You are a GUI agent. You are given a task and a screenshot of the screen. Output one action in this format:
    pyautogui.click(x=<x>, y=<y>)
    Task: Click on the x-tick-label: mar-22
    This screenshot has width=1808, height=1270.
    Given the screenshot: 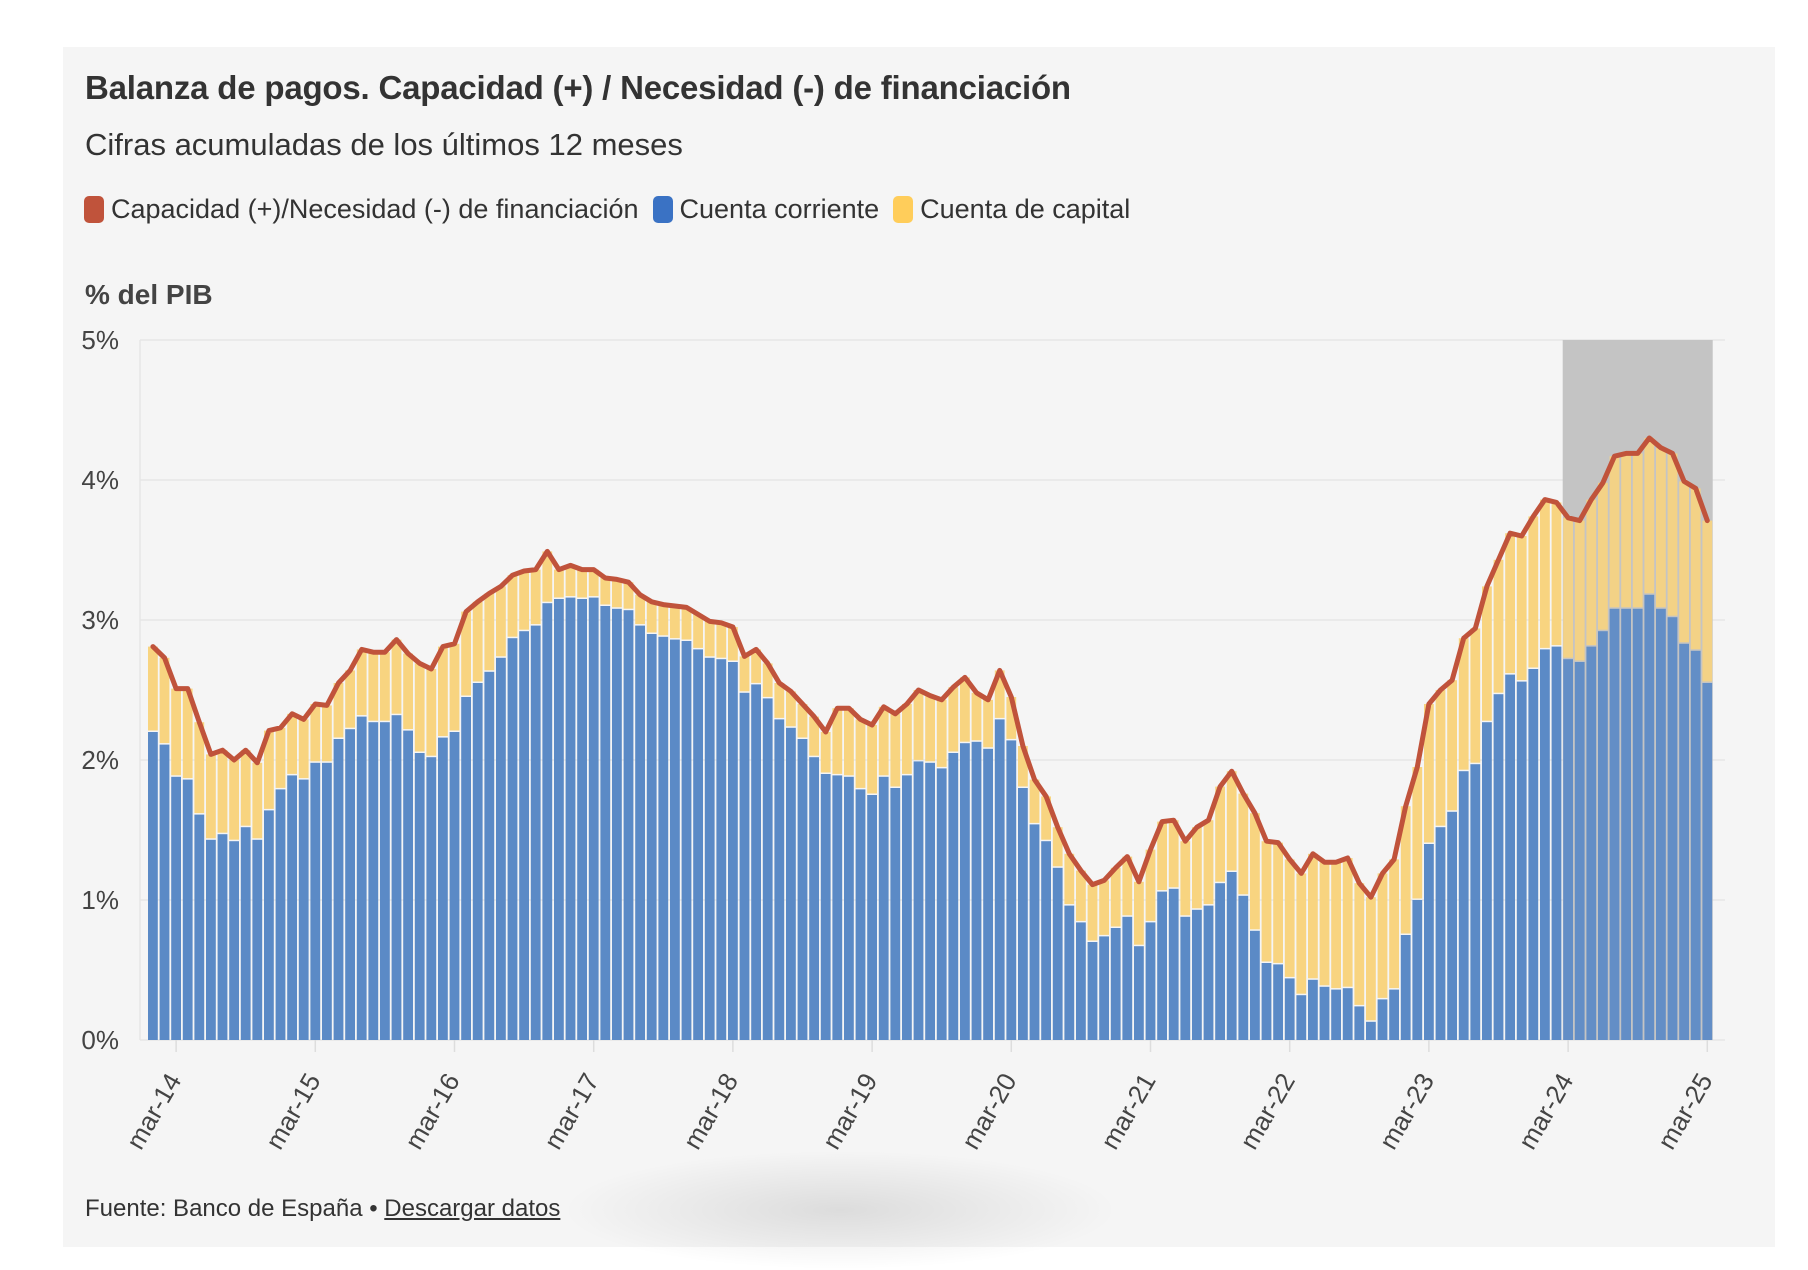 What is the action you would take?
    pyautogui.click(x=1267, y=1111)
    